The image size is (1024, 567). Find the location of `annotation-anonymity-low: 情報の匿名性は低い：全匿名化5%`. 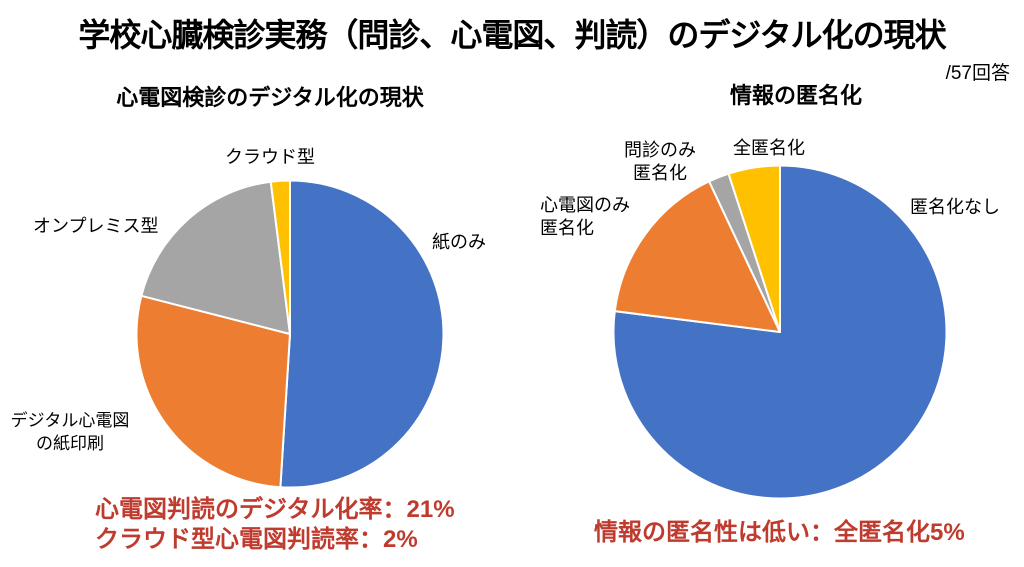

annotation-anonymity-low: 情報の匿名性は低い：全匿名化5% is located at coordinates (779, 532).